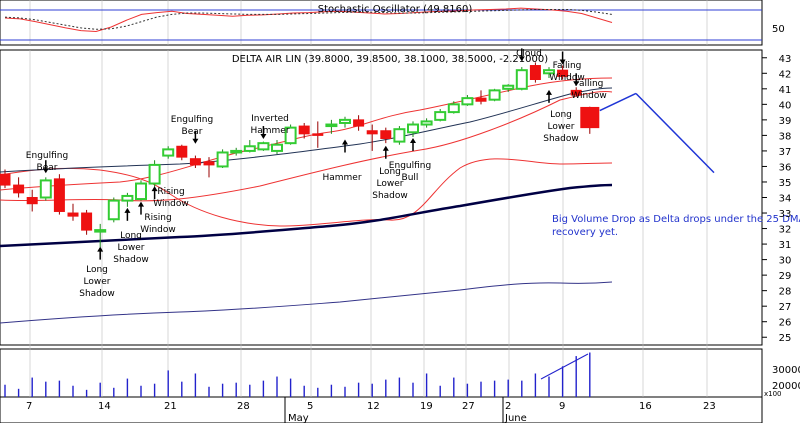 This screenshot has width=800, height=423. Describe the element at coordinates (426, 406) in the screenshot. I see `date-tick-label: 19` at that location.